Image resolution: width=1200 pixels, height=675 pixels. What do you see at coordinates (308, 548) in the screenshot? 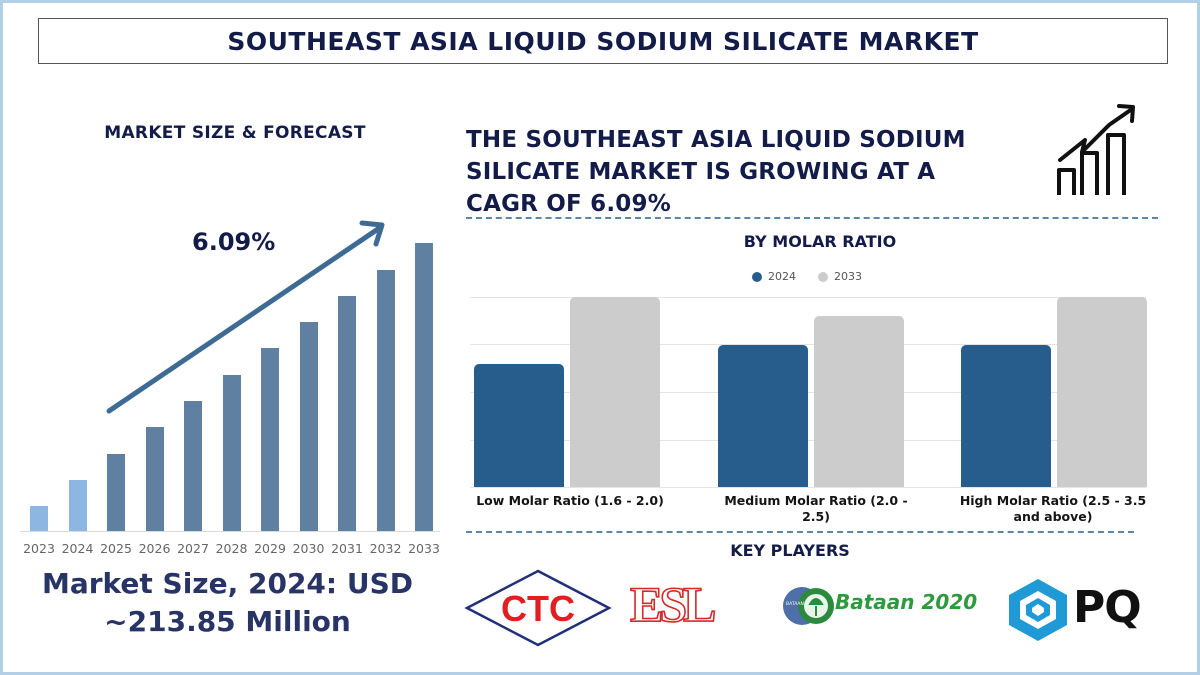
I see `year-label: 2030` at bounding box center [308, 548].